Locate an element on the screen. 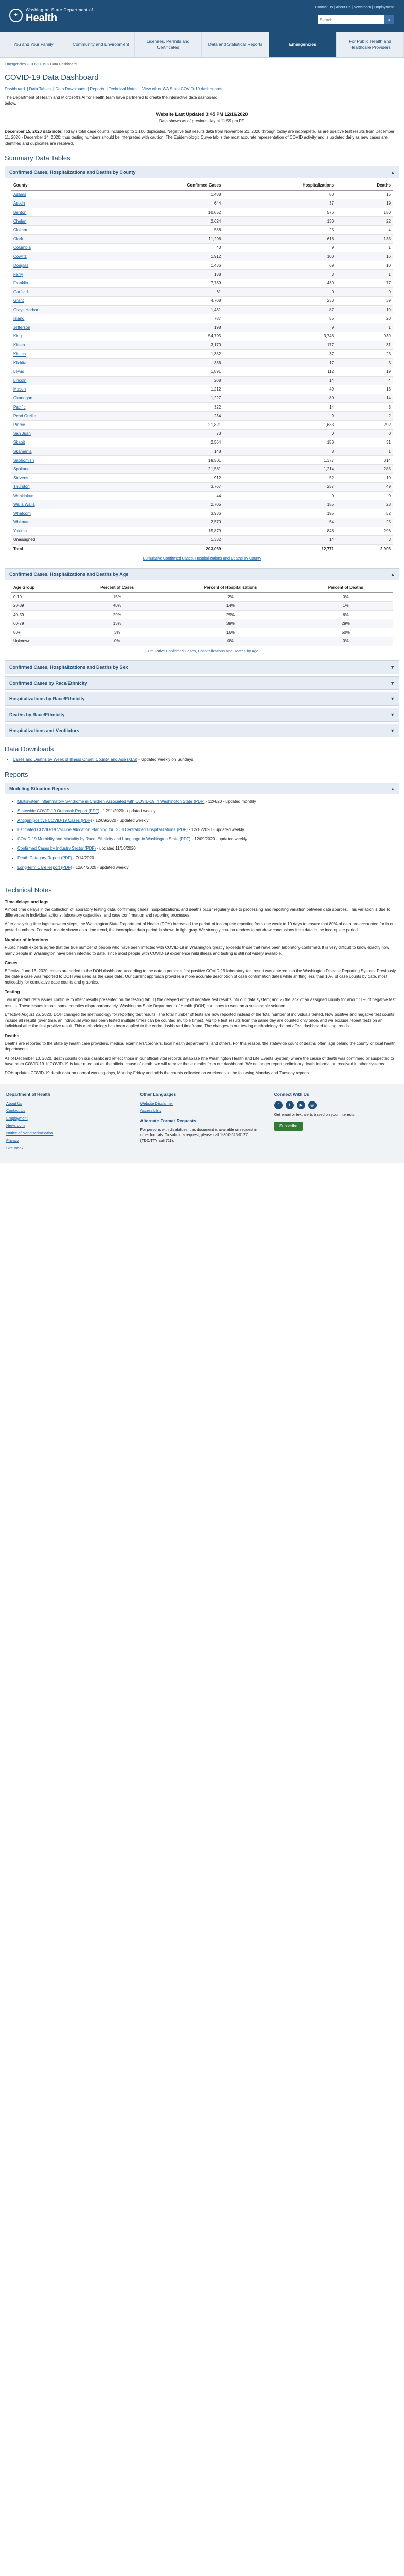 This screenshot has width=404, height=2576. county-link: Pierce is located at coordinates (19, 425).